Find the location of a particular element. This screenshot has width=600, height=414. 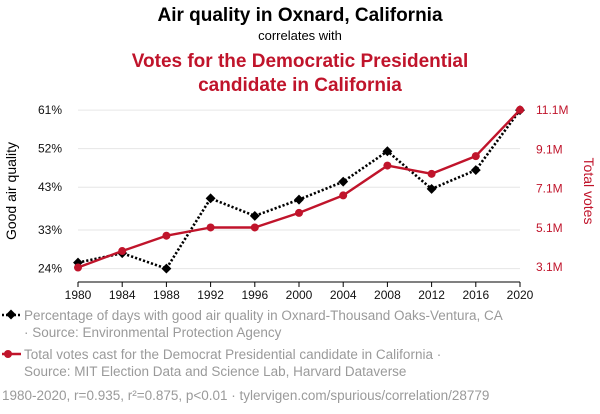

chart-title: Air quality in Oxnard, California is located at coordinates (299, 15).